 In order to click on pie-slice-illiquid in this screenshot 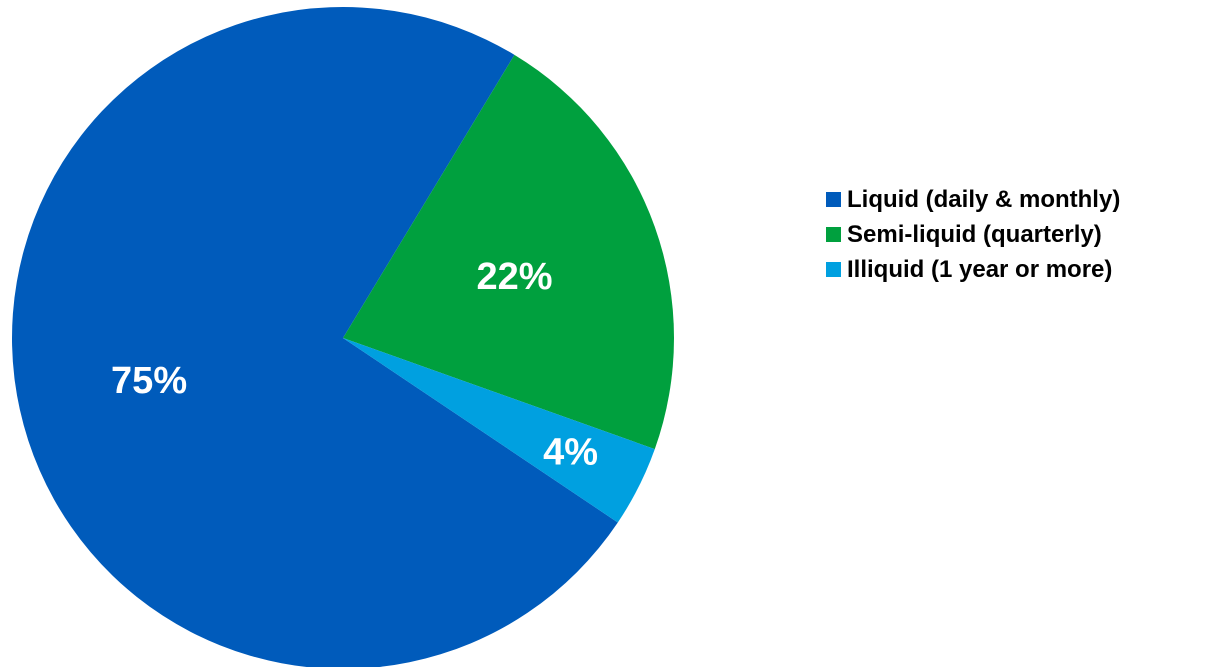, I will do `click(499, 430)`.